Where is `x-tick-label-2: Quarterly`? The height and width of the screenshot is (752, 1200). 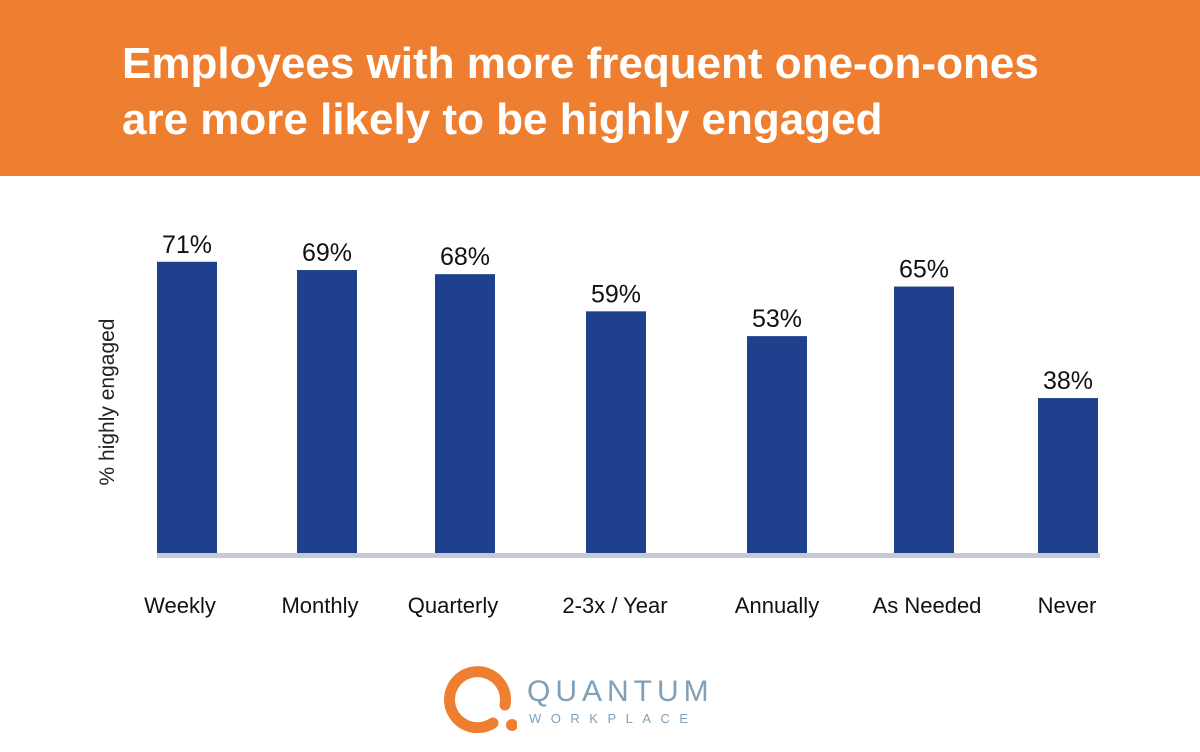 x-tick-label-2: Quarterly is located at coordinates (453, 605).